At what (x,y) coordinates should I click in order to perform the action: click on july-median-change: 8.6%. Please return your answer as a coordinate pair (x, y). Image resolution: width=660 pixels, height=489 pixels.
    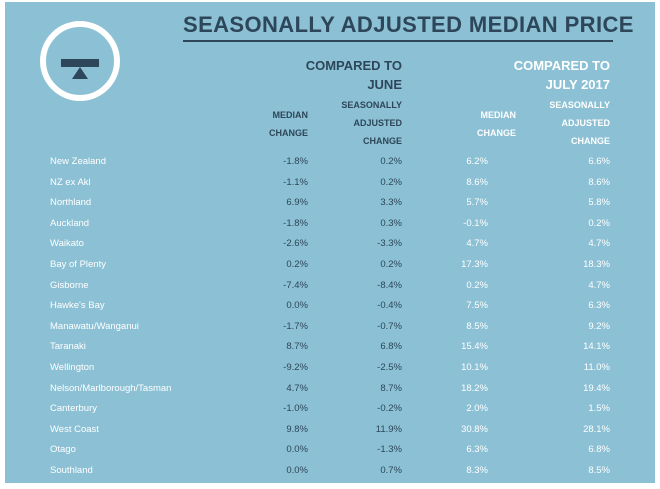
    Looking at the image, I should click on (477, 182).